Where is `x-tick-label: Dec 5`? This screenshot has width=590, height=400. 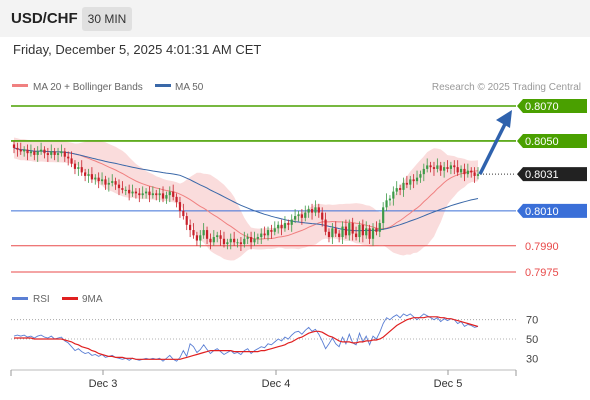 x-tick-label: Dec 5 is located at coordinates (448, 384).